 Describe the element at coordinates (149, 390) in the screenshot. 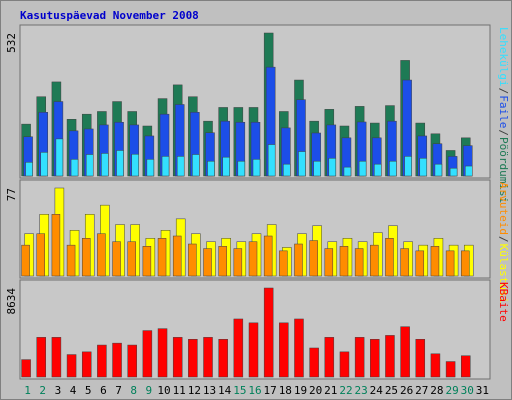

I see `x-tick-label: 9` at that location.